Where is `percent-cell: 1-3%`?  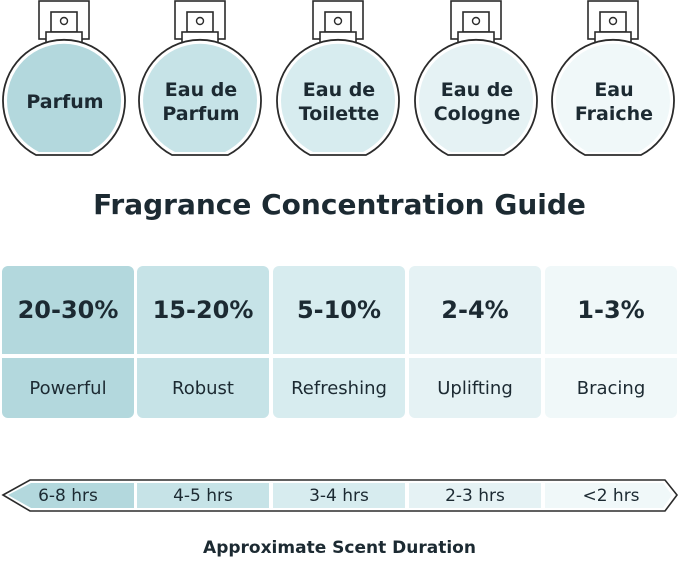
percent-cell: 1-3% is located at coordinates (611, 310).